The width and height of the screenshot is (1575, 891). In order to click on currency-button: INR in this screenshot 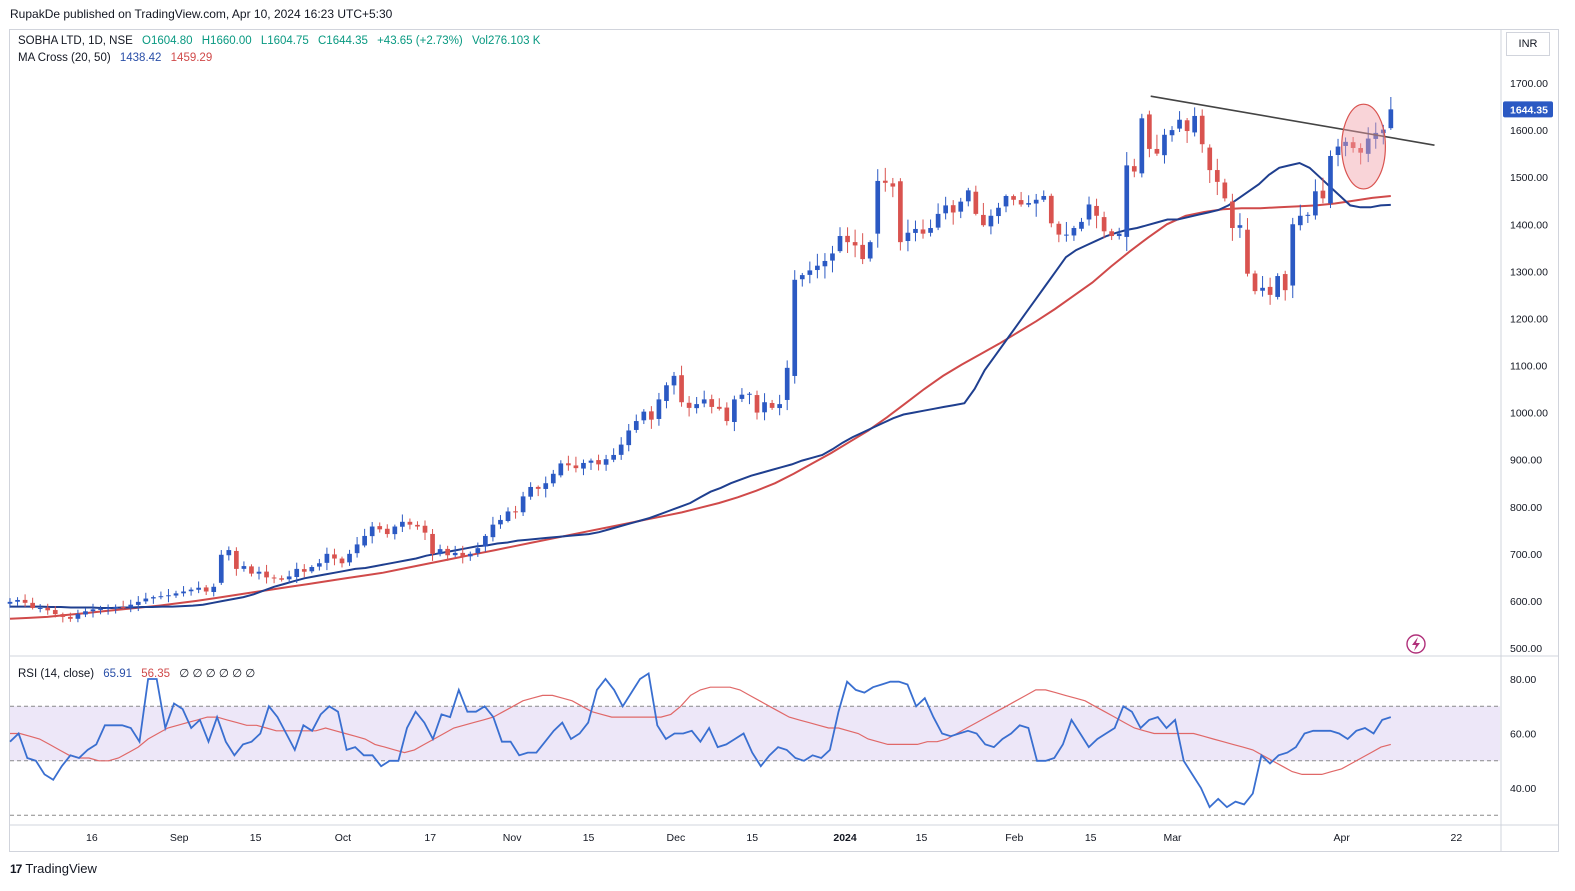, I will do `click(1528, 44)`.